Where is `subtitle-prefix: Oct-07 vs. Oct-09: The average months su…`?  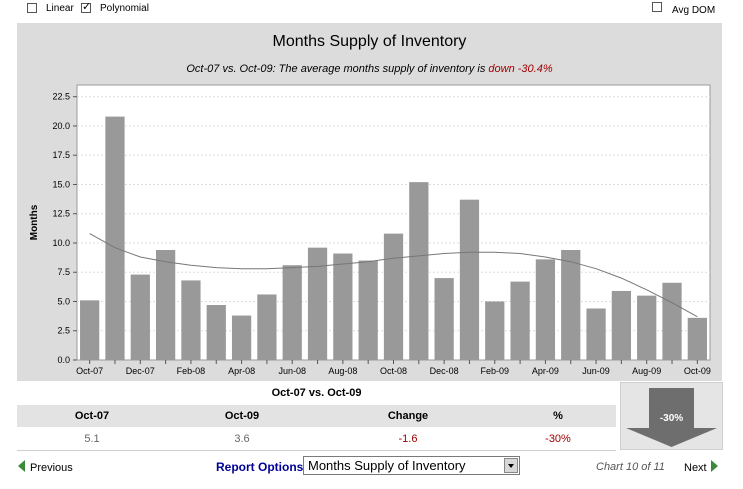
subtitle-prefix: Oct-07 vs. Oct-09: The average months su… is located at coordinates (337, 69).